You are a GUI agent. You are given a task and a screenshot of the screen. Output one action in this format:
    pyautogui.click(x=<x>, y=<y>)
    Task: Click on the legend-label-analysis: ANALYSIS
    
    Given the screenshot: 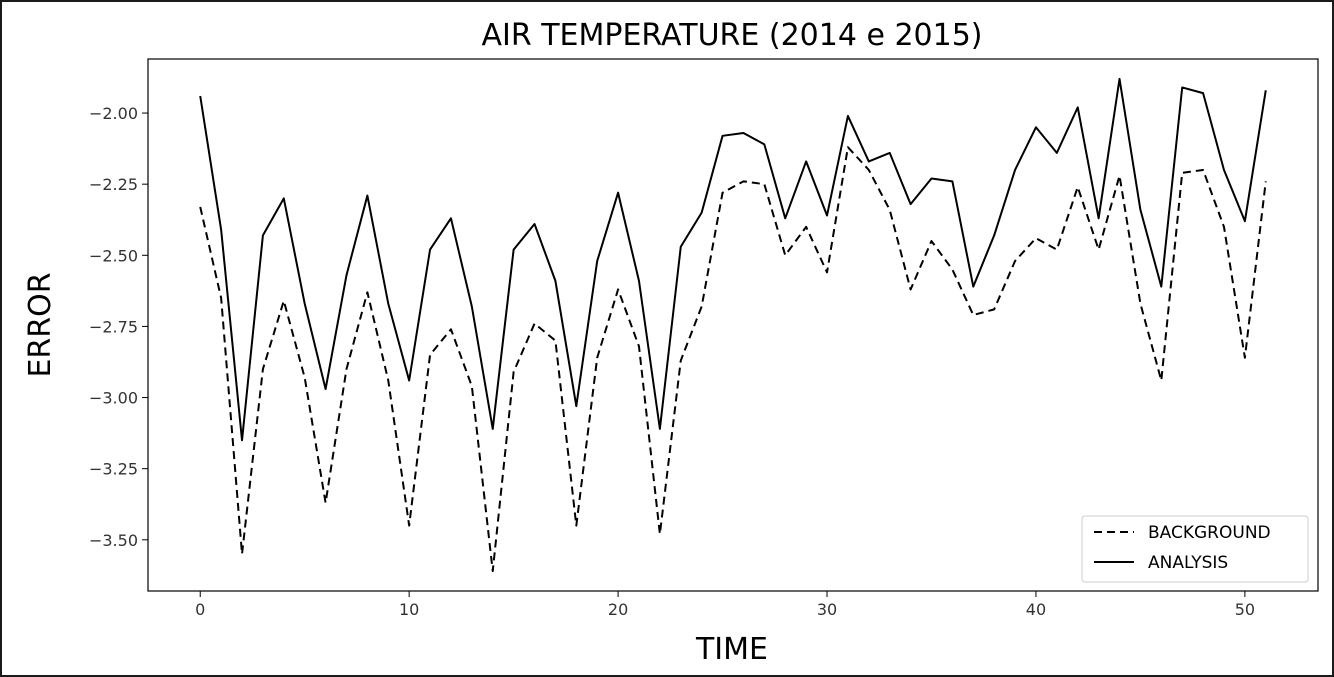 What is the action you would take?
    pyautogui.click(x=1188, y=563)
    